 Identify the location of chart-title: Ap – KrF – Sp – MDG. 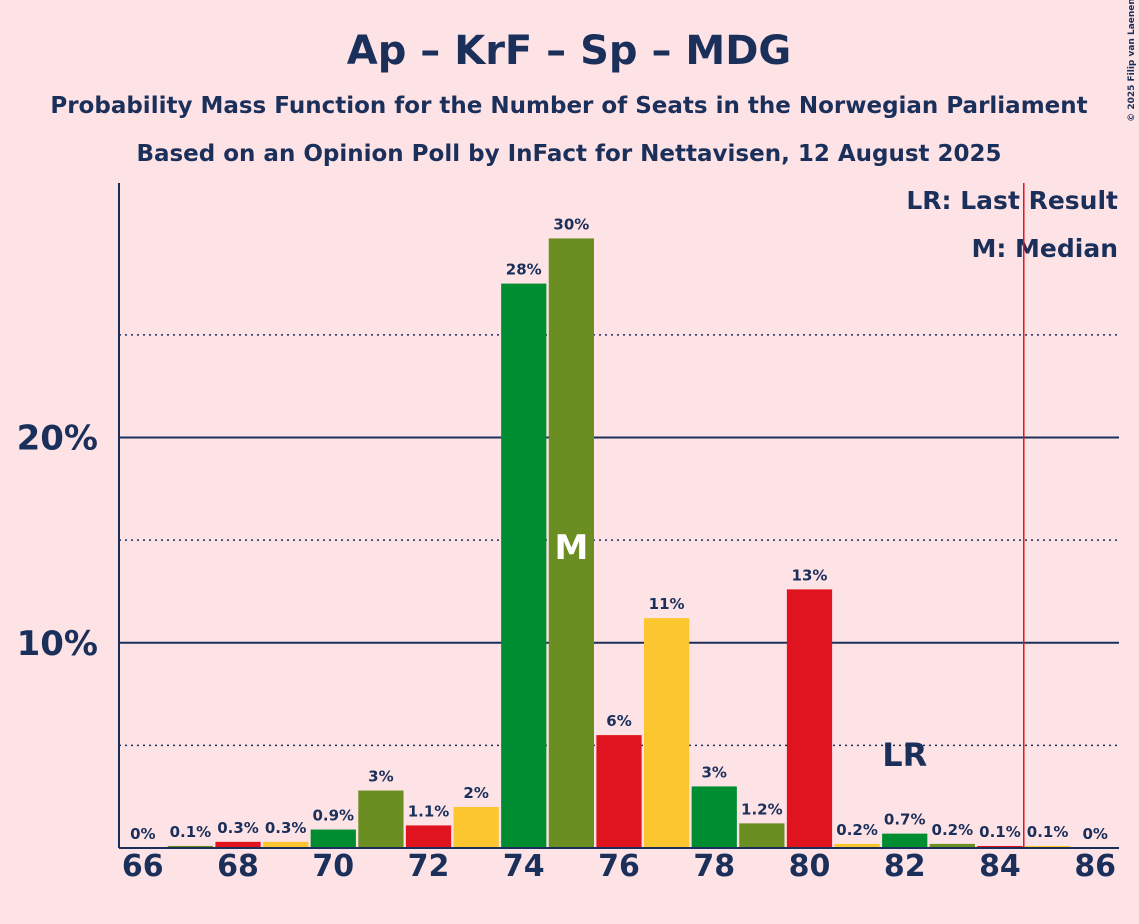
(569, 51).